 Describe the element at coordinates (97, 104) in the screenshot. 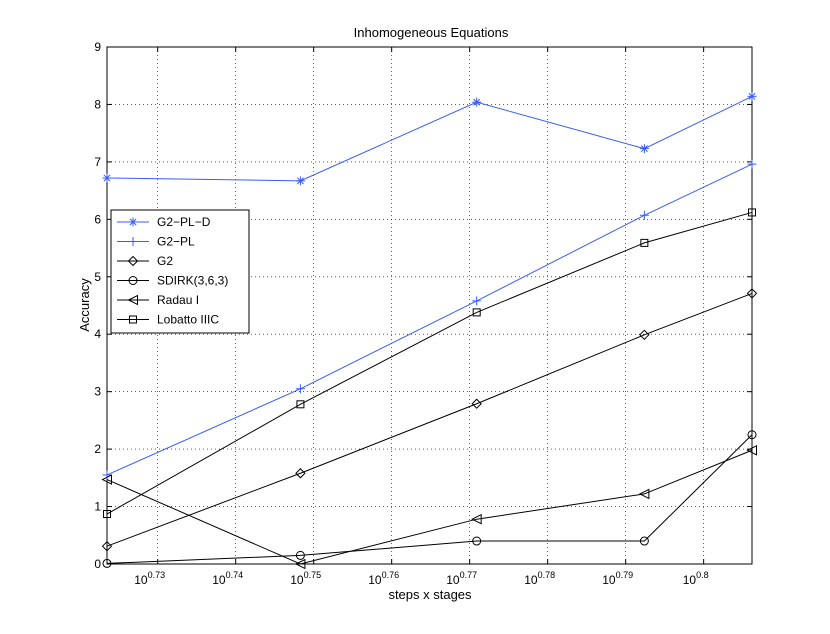

I see `y-tick-label: 8` at that location.